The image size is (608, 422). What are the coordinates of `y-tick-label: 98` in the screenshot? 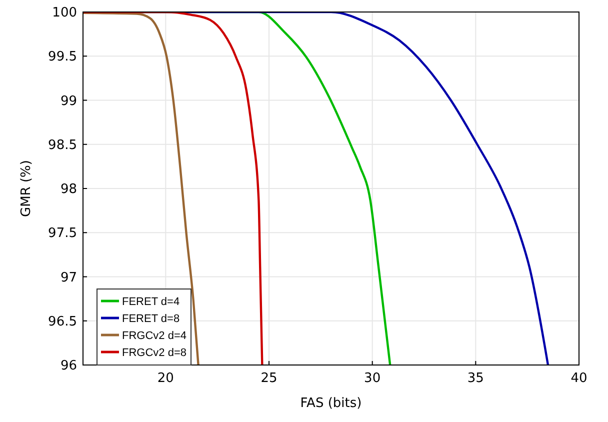 It's located at (68, 190).